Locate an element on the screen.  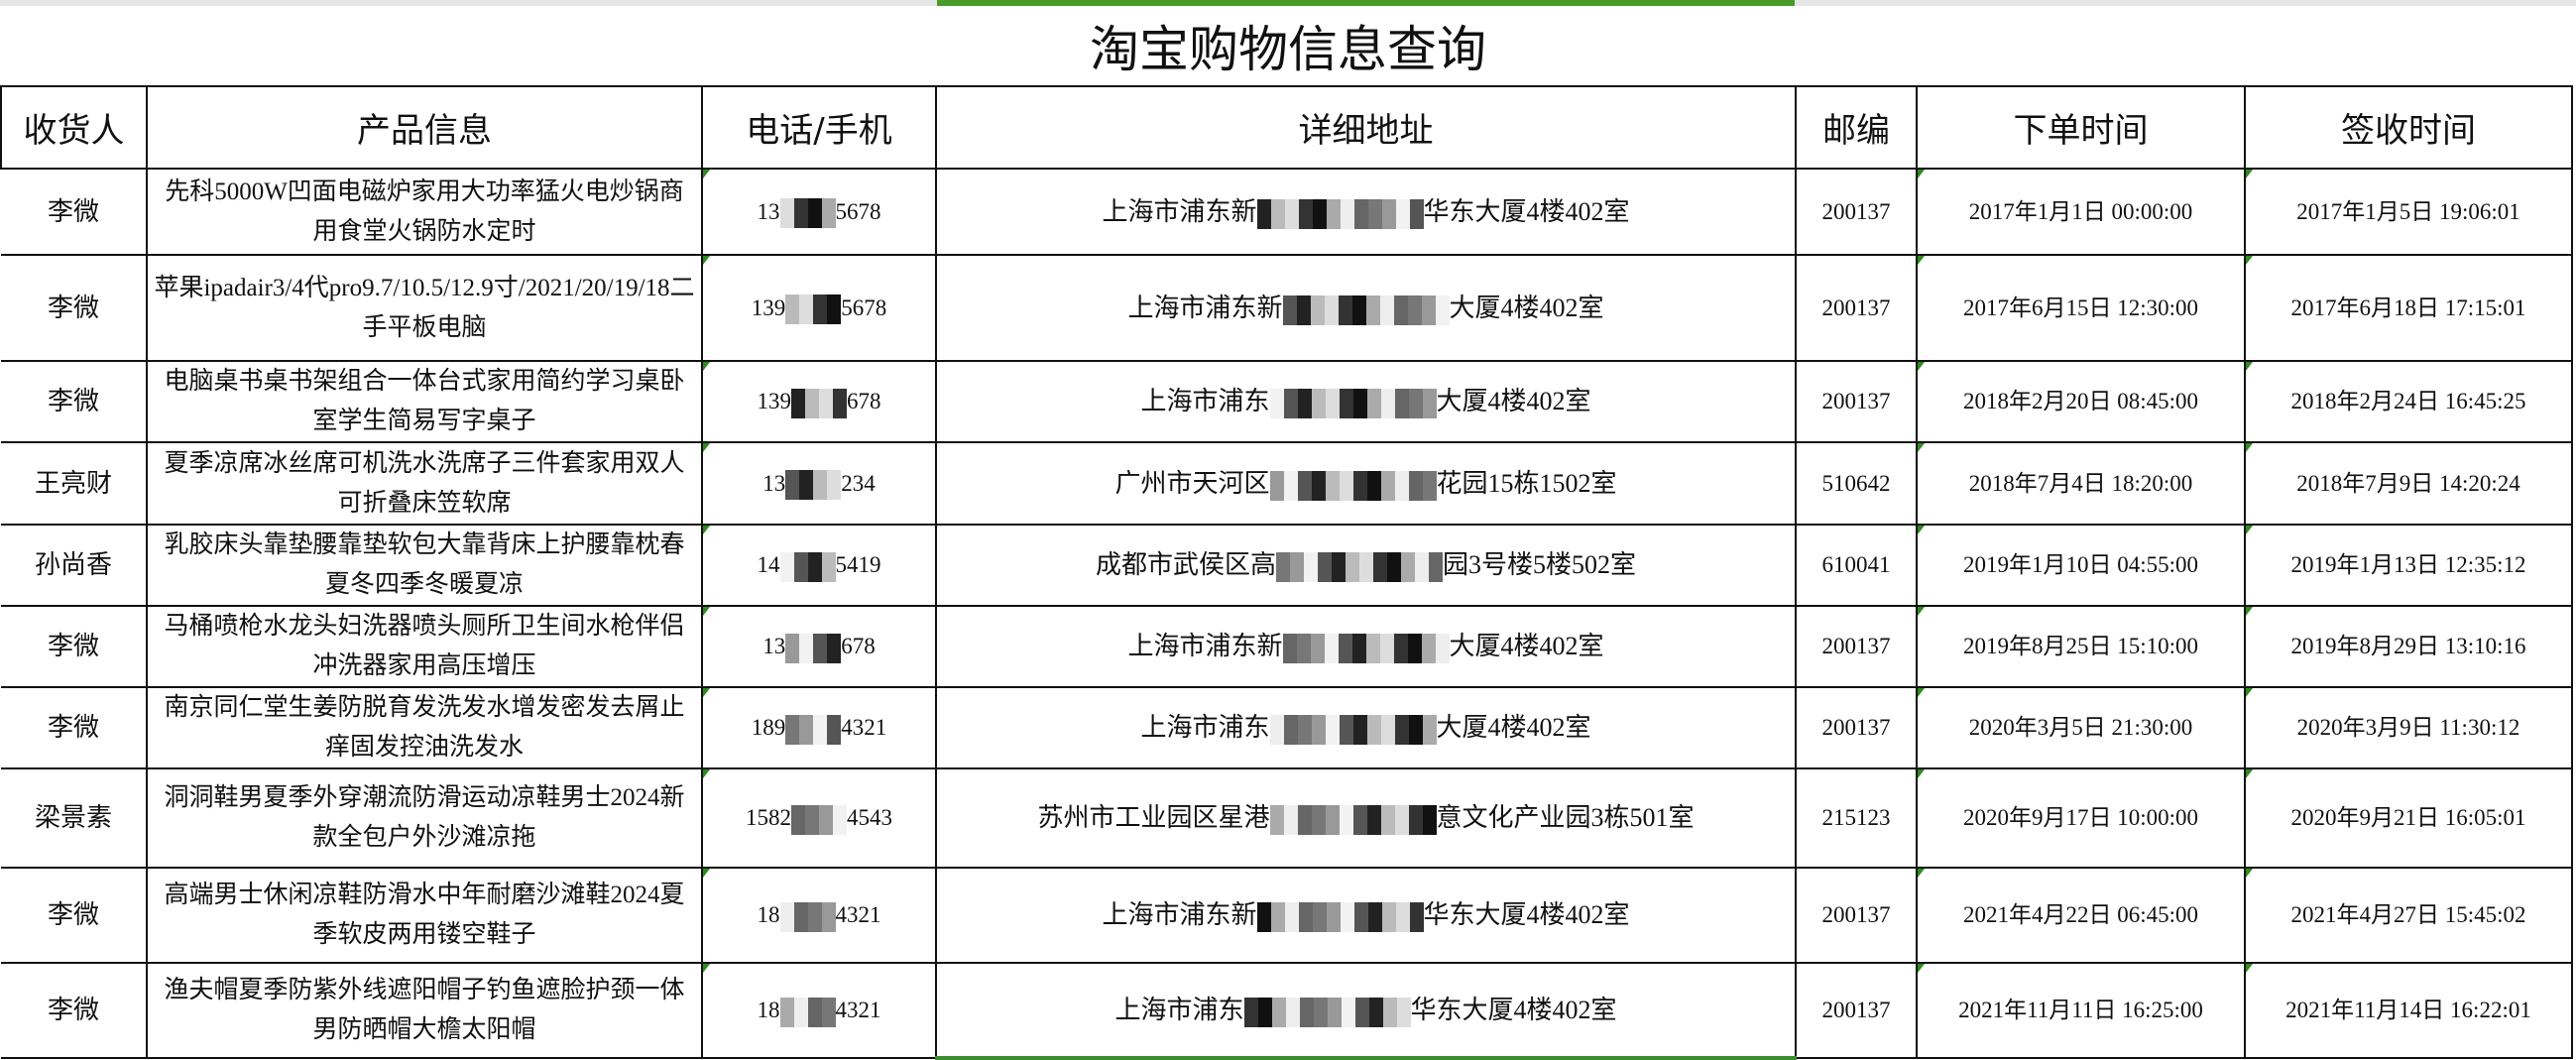
address-prefix: 成都市武侯区高 is located at coordinates (1185, 564).